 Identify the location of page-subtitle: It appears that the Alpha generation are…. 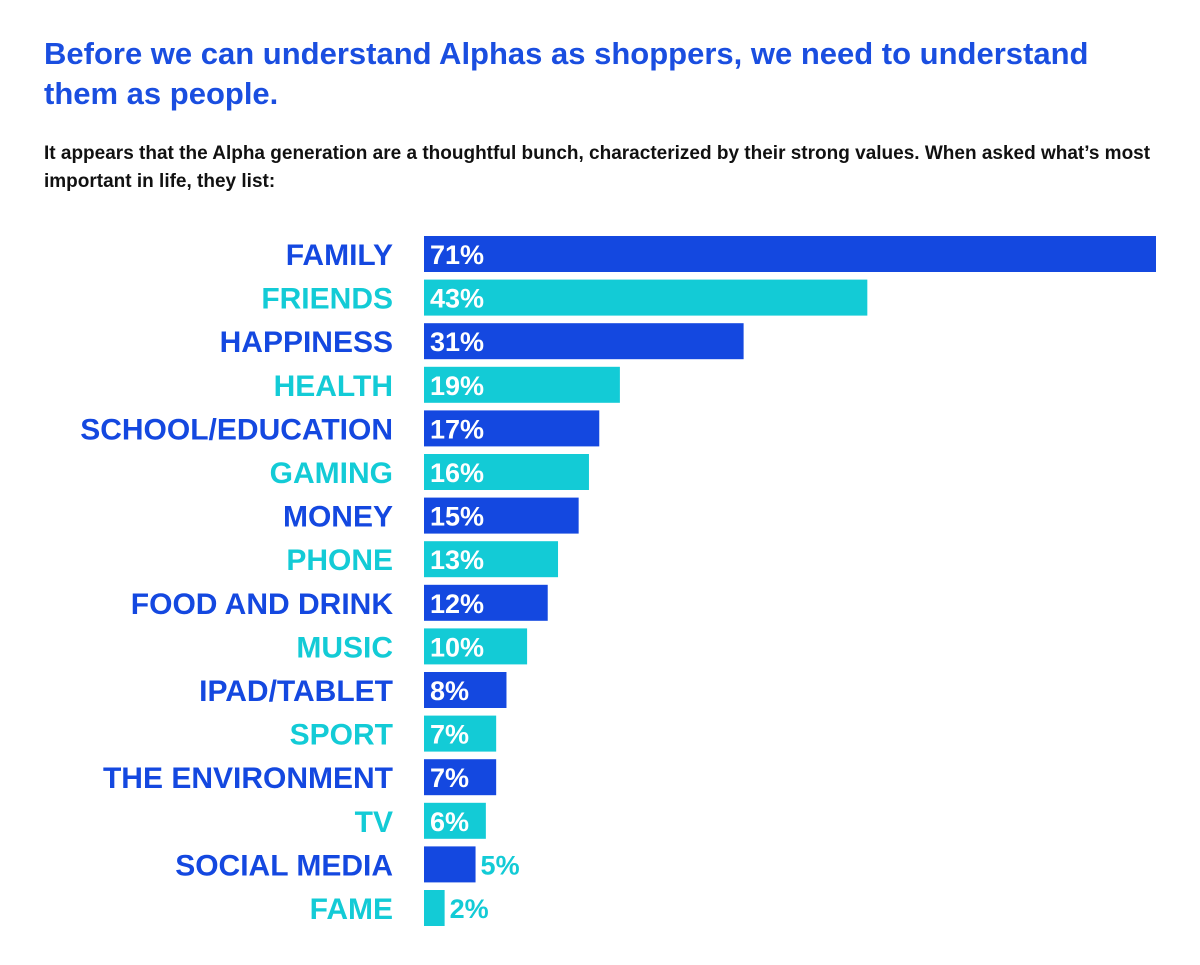
(597, 167).